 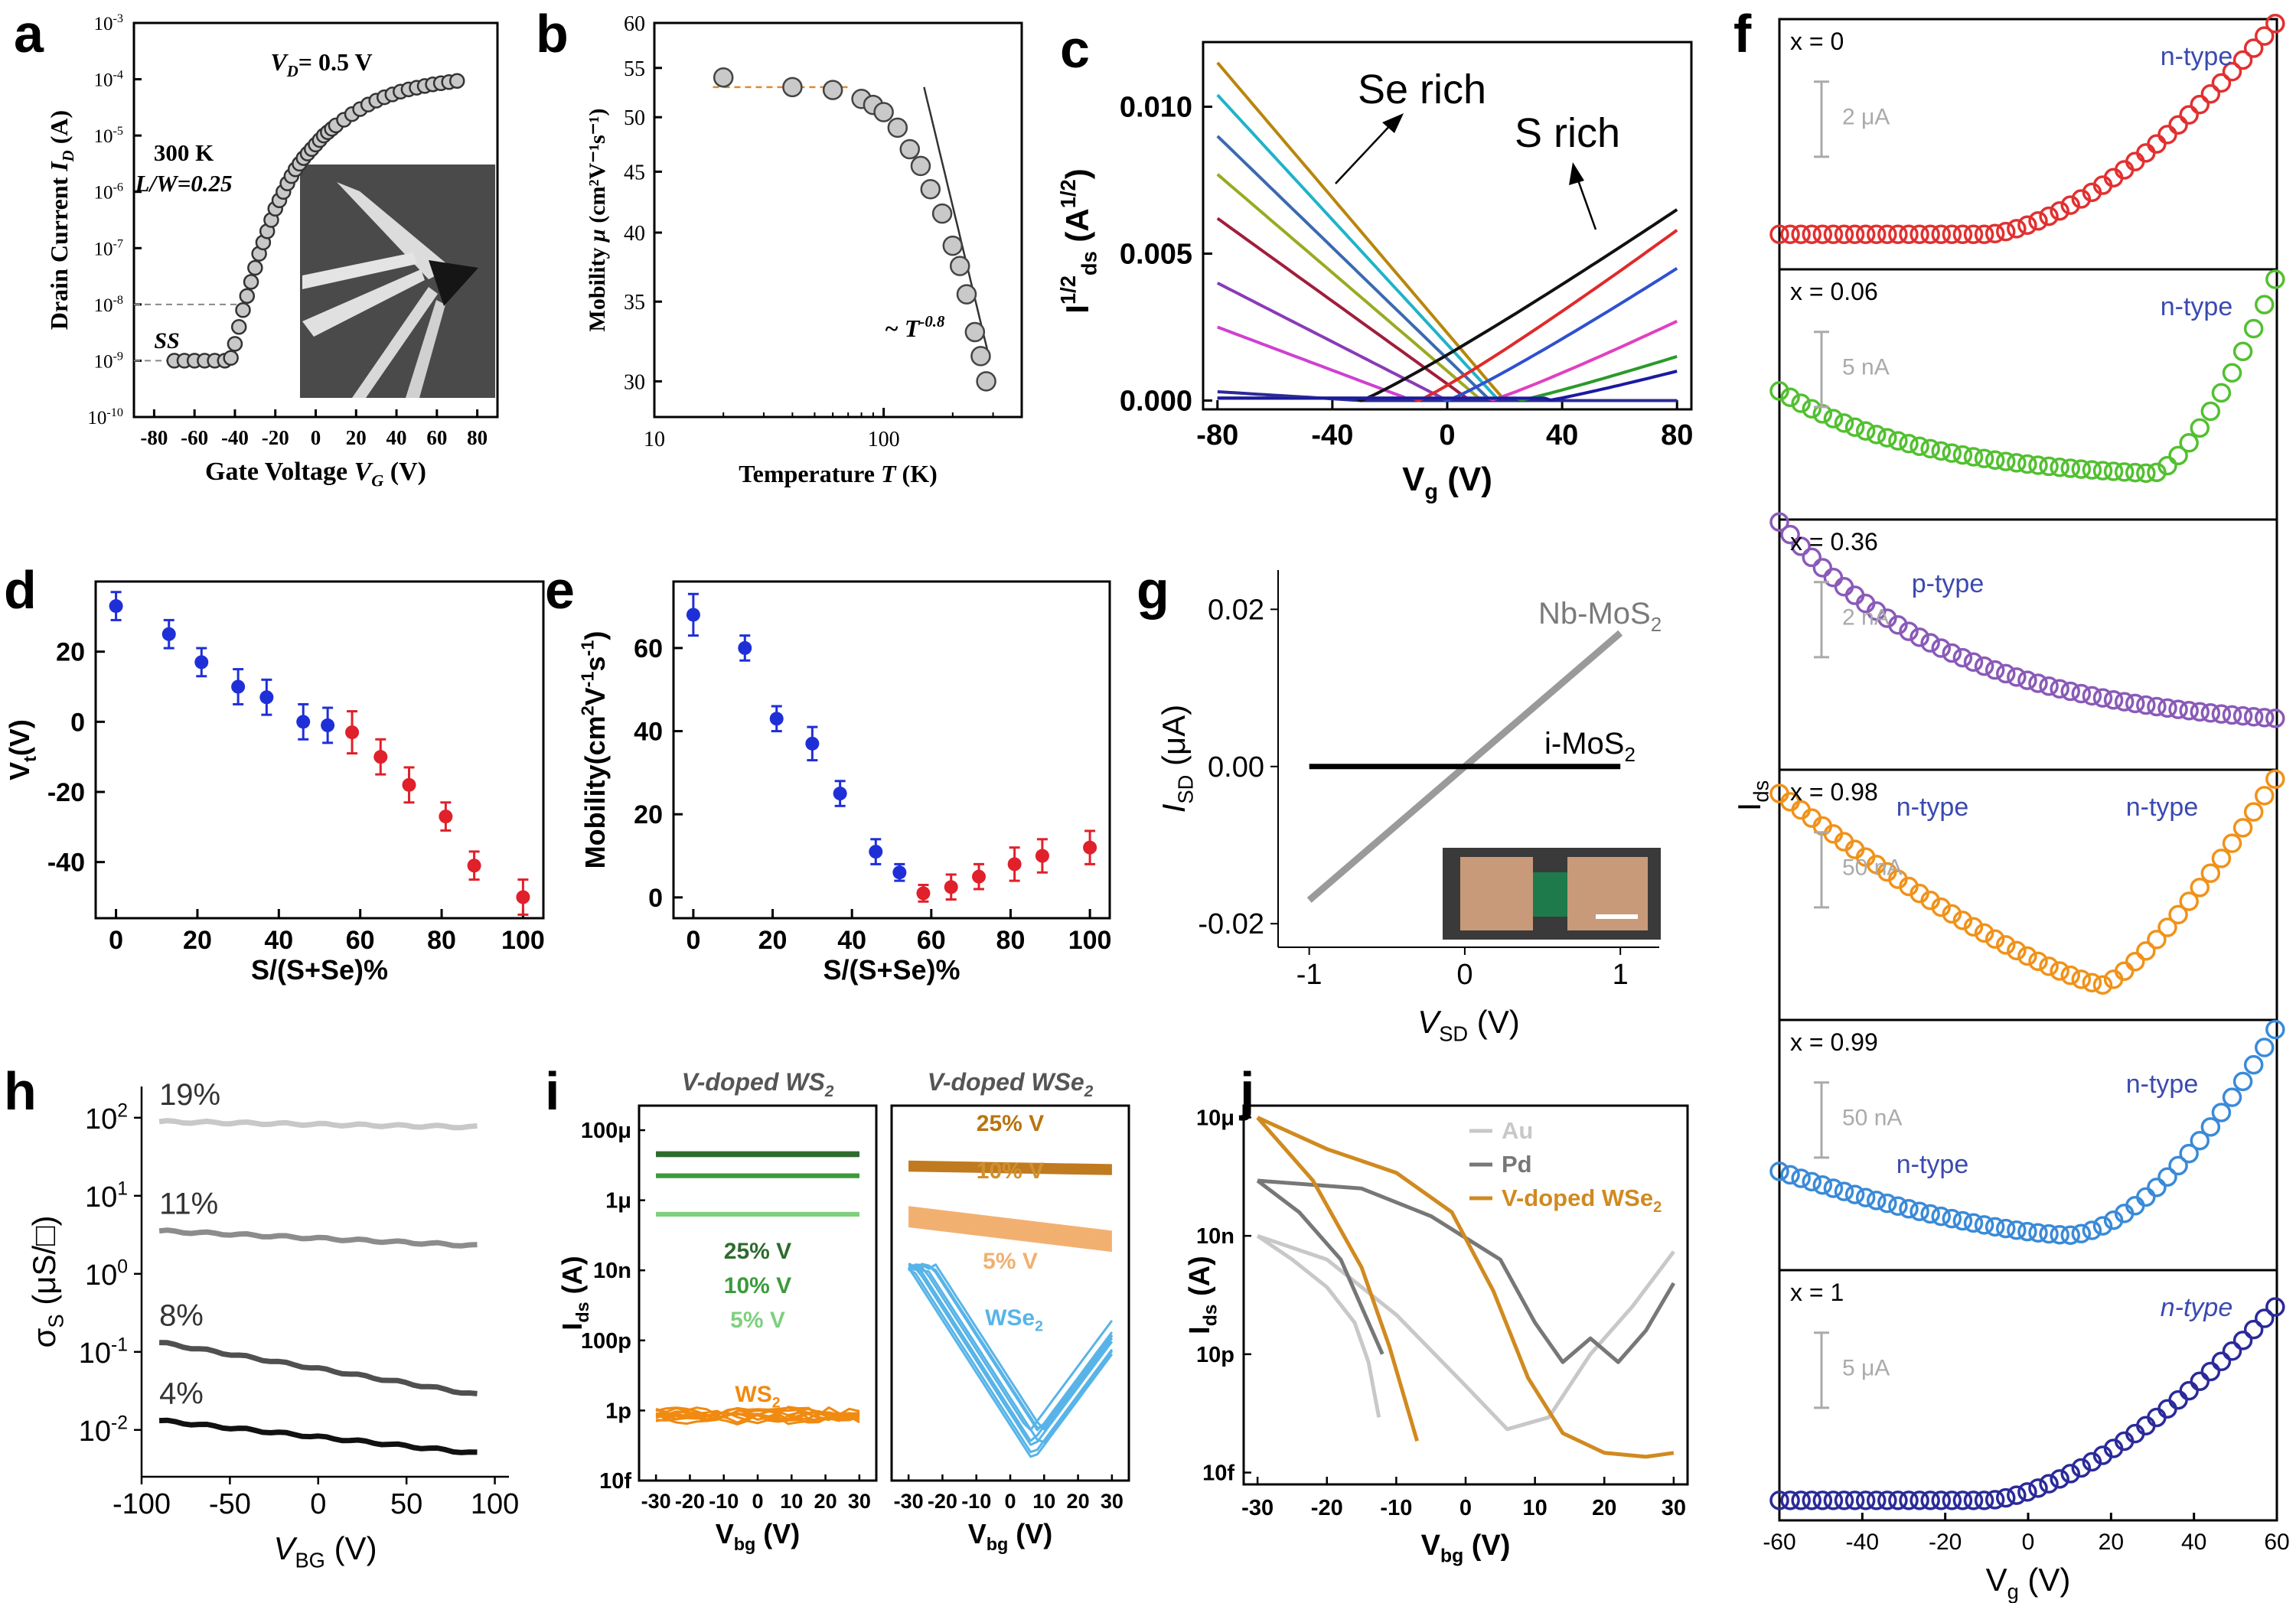 I want to click on doping-label: 10% V, so click(x=1010, y=1171).